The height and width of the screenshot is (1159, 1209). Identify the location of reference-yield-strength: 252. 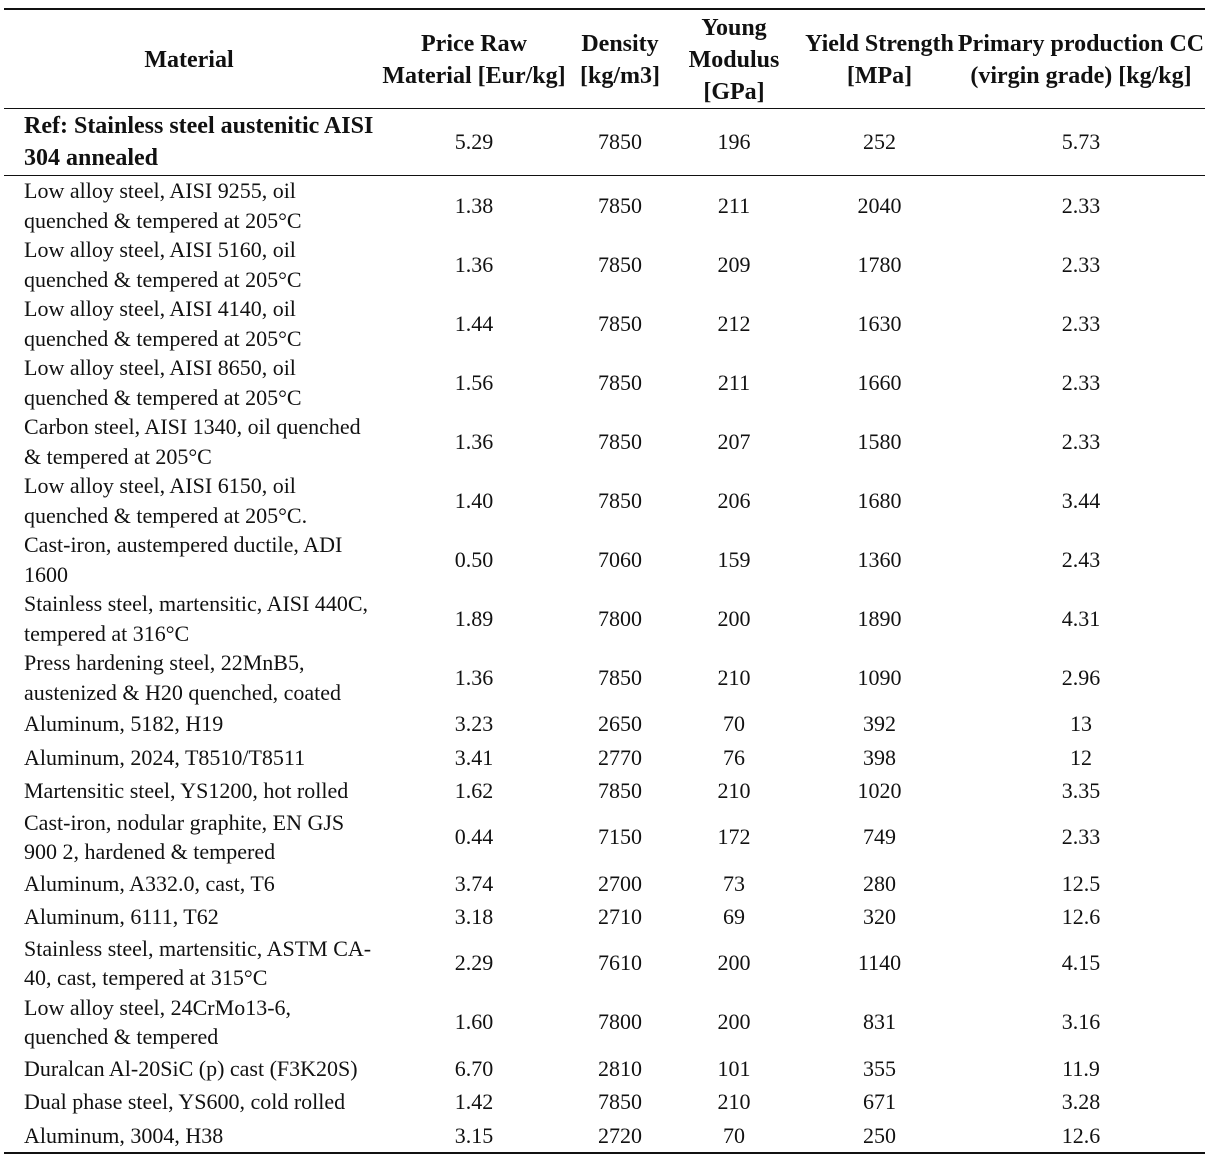
(879, 142).